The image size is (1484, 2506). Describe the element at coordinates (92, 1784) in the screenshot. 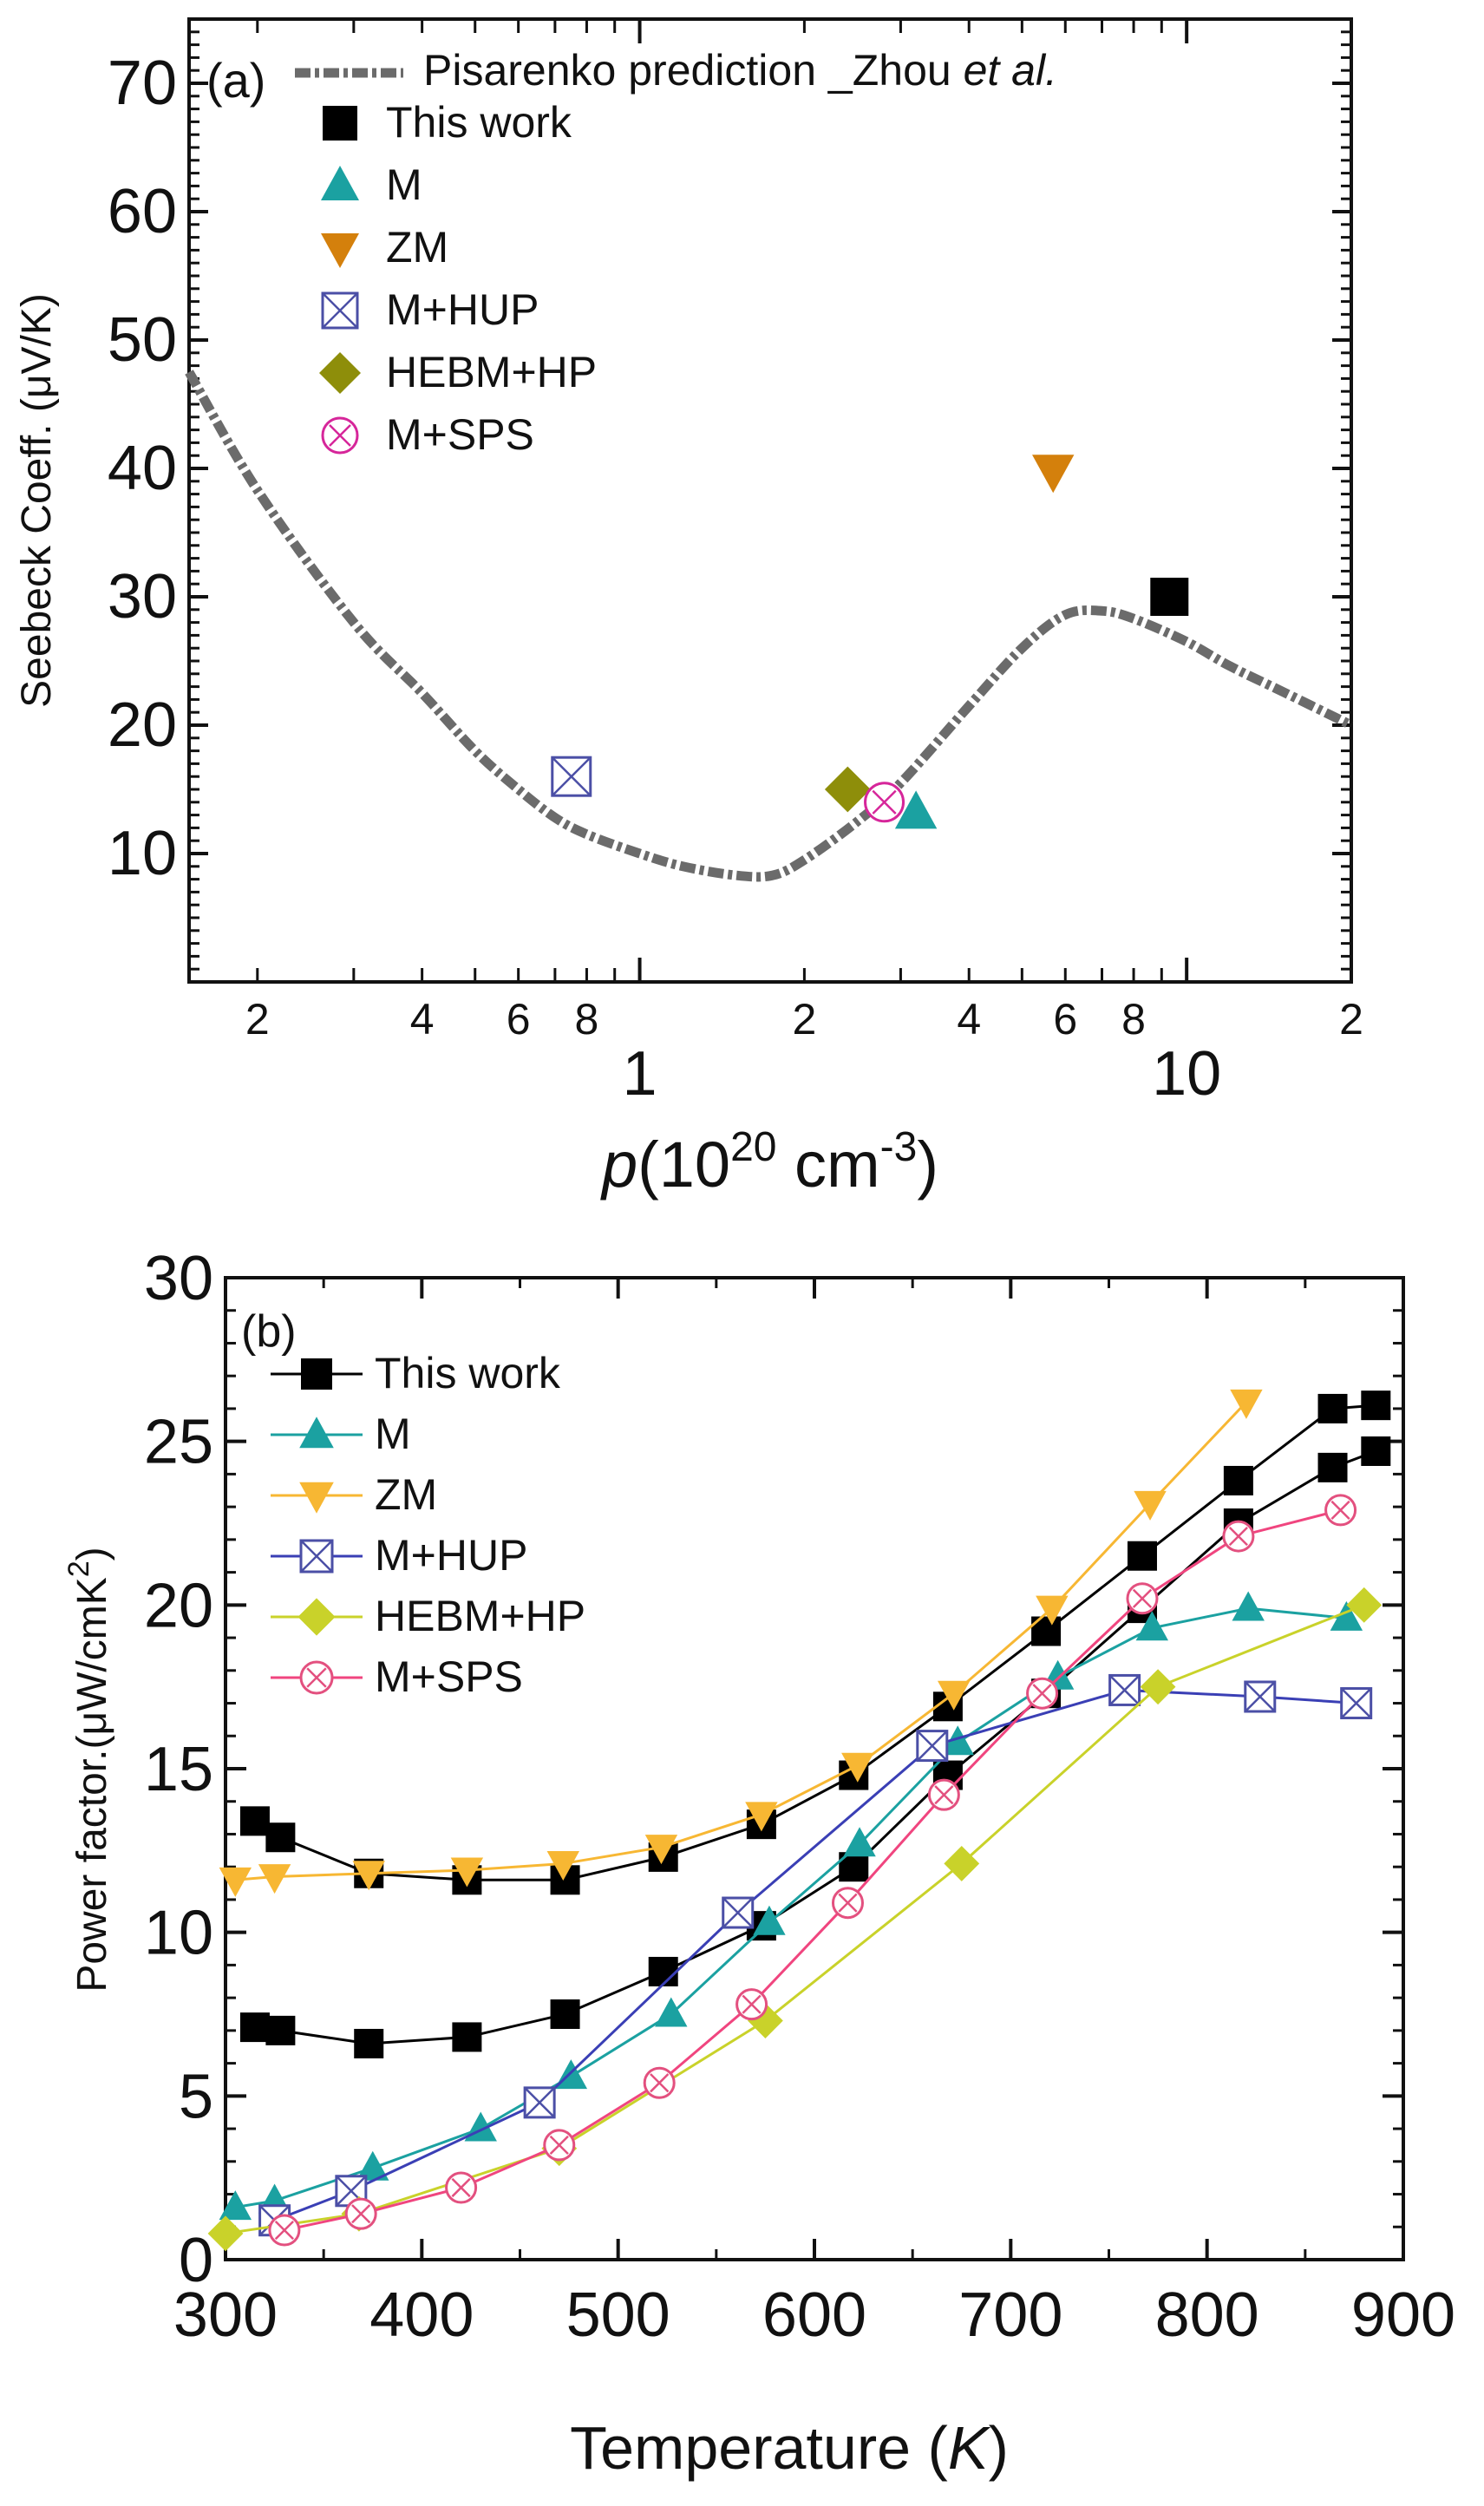

I see `y-label-base: Power factor.(μW/cmK` at that location.